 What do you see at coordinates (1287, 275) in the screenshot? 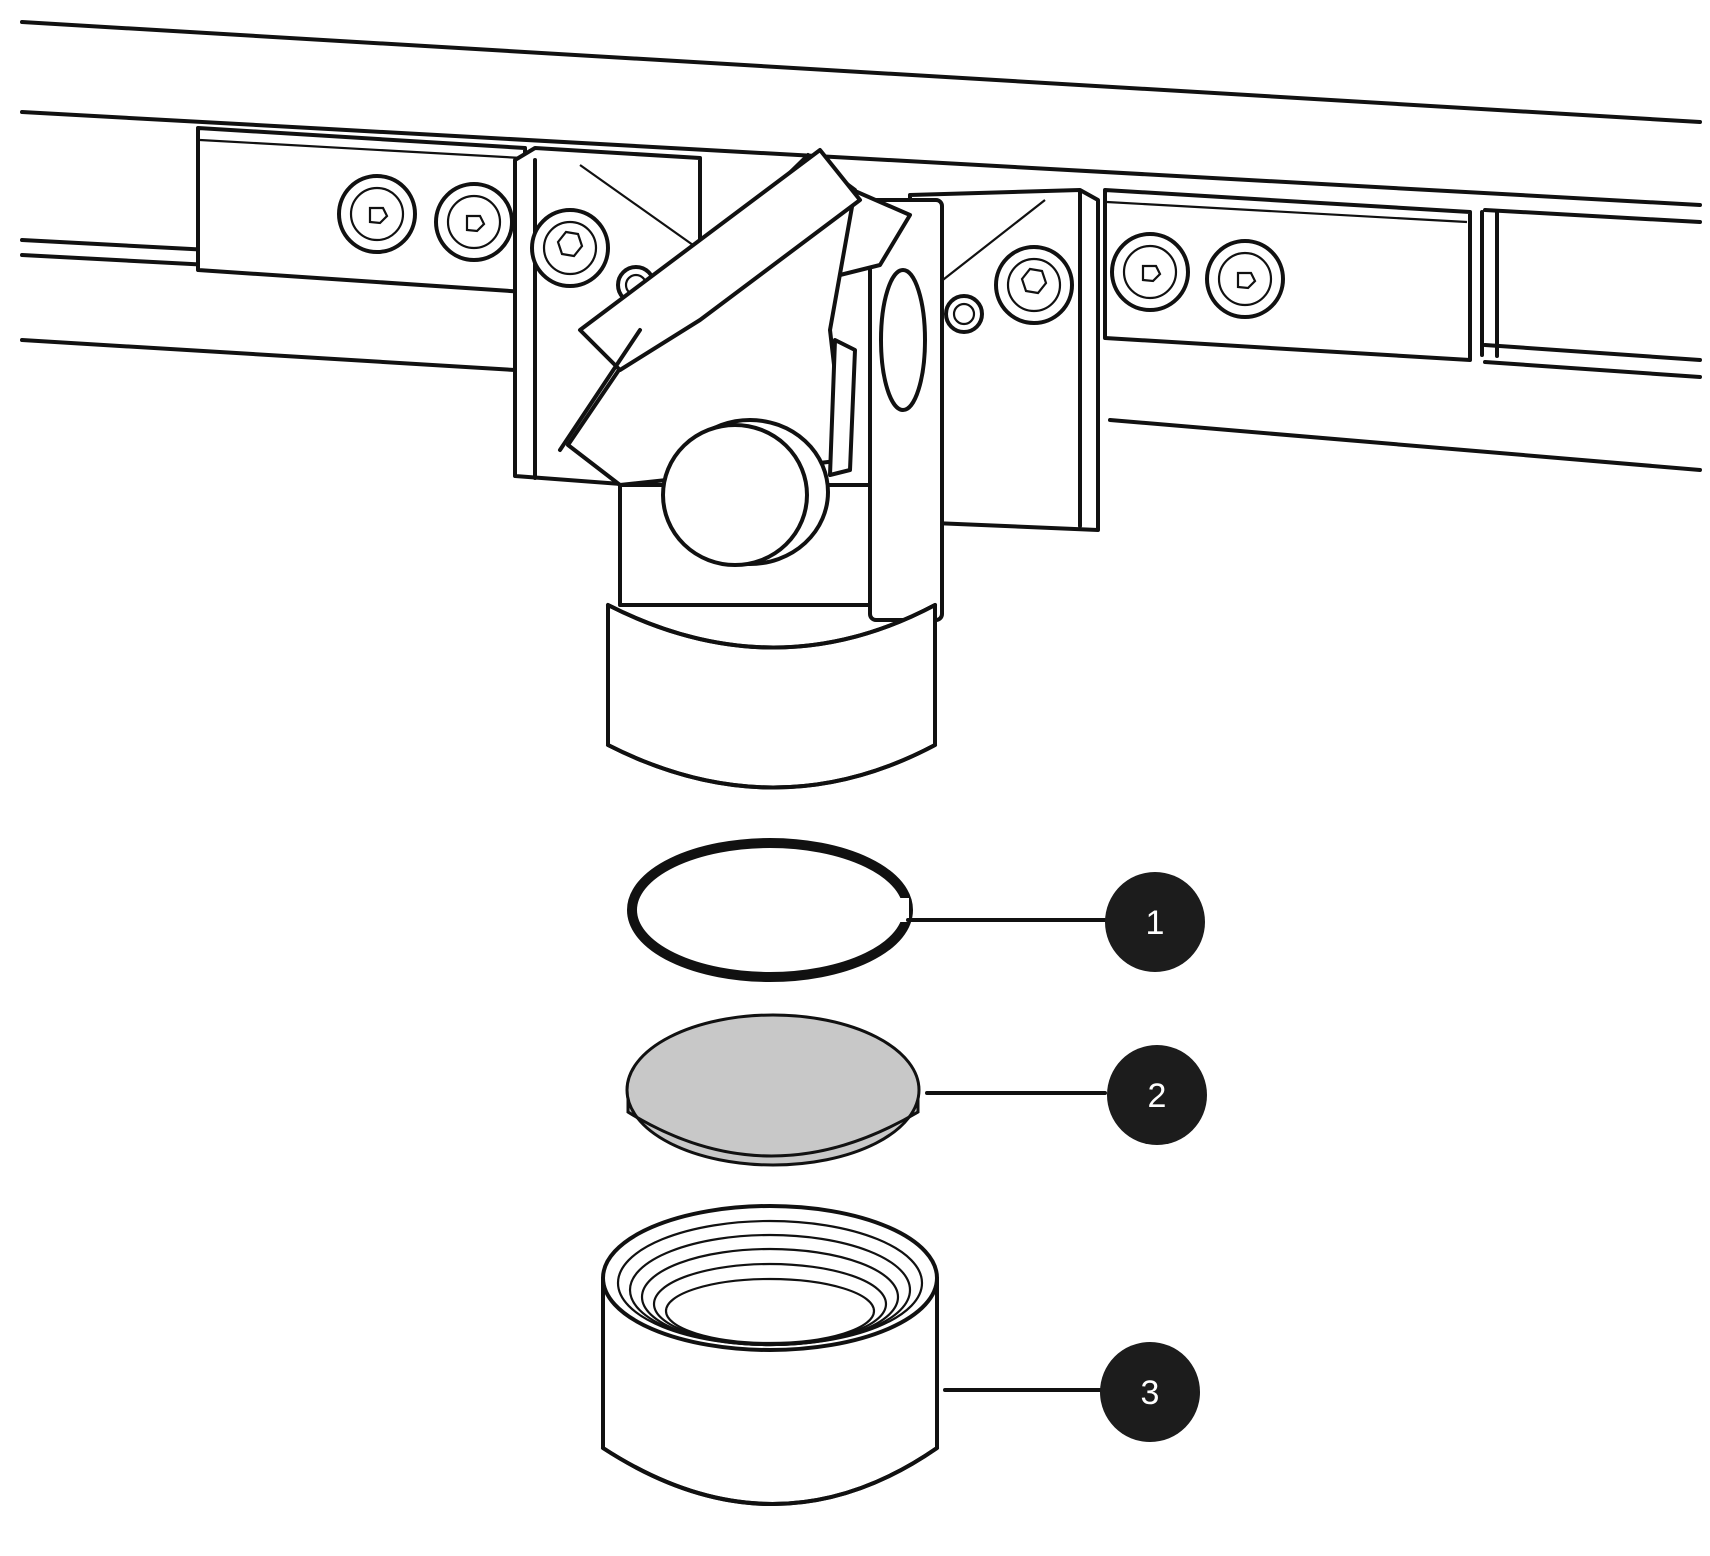
I see `right-mount-plate` at bounding box center [1287, 275].